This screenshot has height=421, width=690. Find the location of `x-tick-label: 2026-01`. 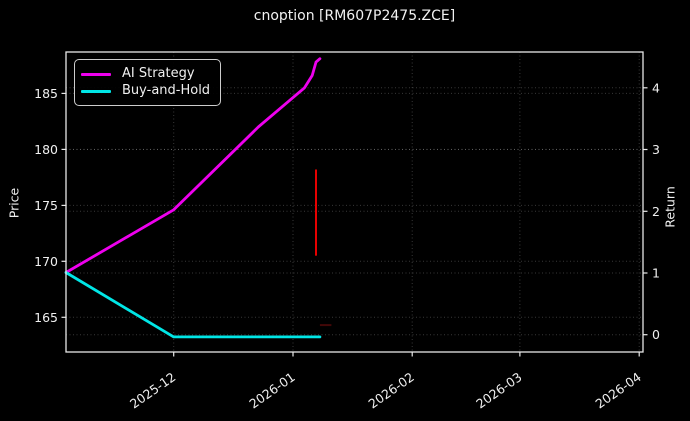

x-tick-label: 2026-01 is located at coordinates (271, 390).